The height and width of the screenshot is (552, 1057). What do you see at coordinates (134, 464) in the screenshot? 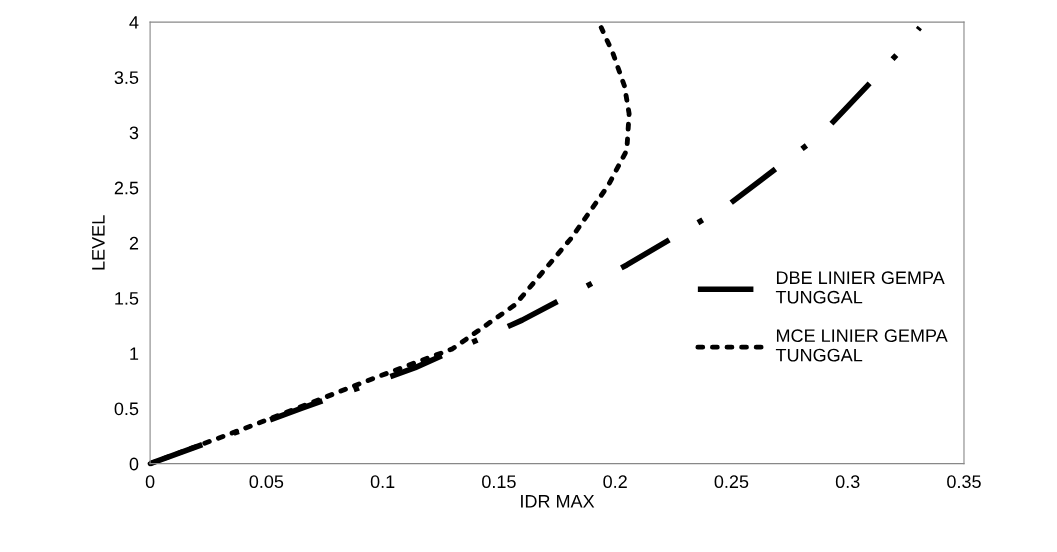
I see `y-tick-label: 0` at bounding box center [134, 464].